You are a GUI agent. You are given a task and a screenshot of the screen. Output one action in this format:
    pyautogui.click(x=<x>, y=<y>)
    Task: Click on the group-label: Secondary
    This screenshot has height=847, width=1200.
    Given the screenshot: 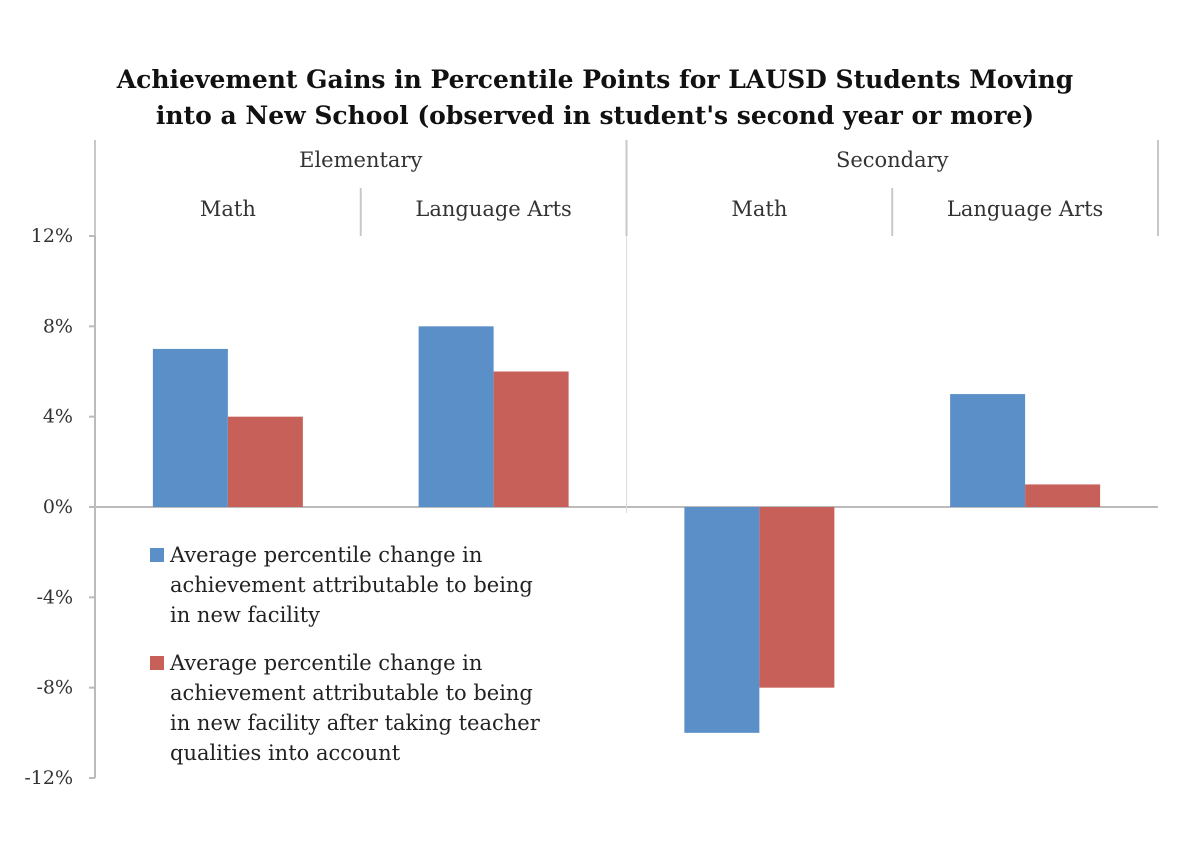 What is the action you would take?
    pyautogui.click(x=892, y=160)
    